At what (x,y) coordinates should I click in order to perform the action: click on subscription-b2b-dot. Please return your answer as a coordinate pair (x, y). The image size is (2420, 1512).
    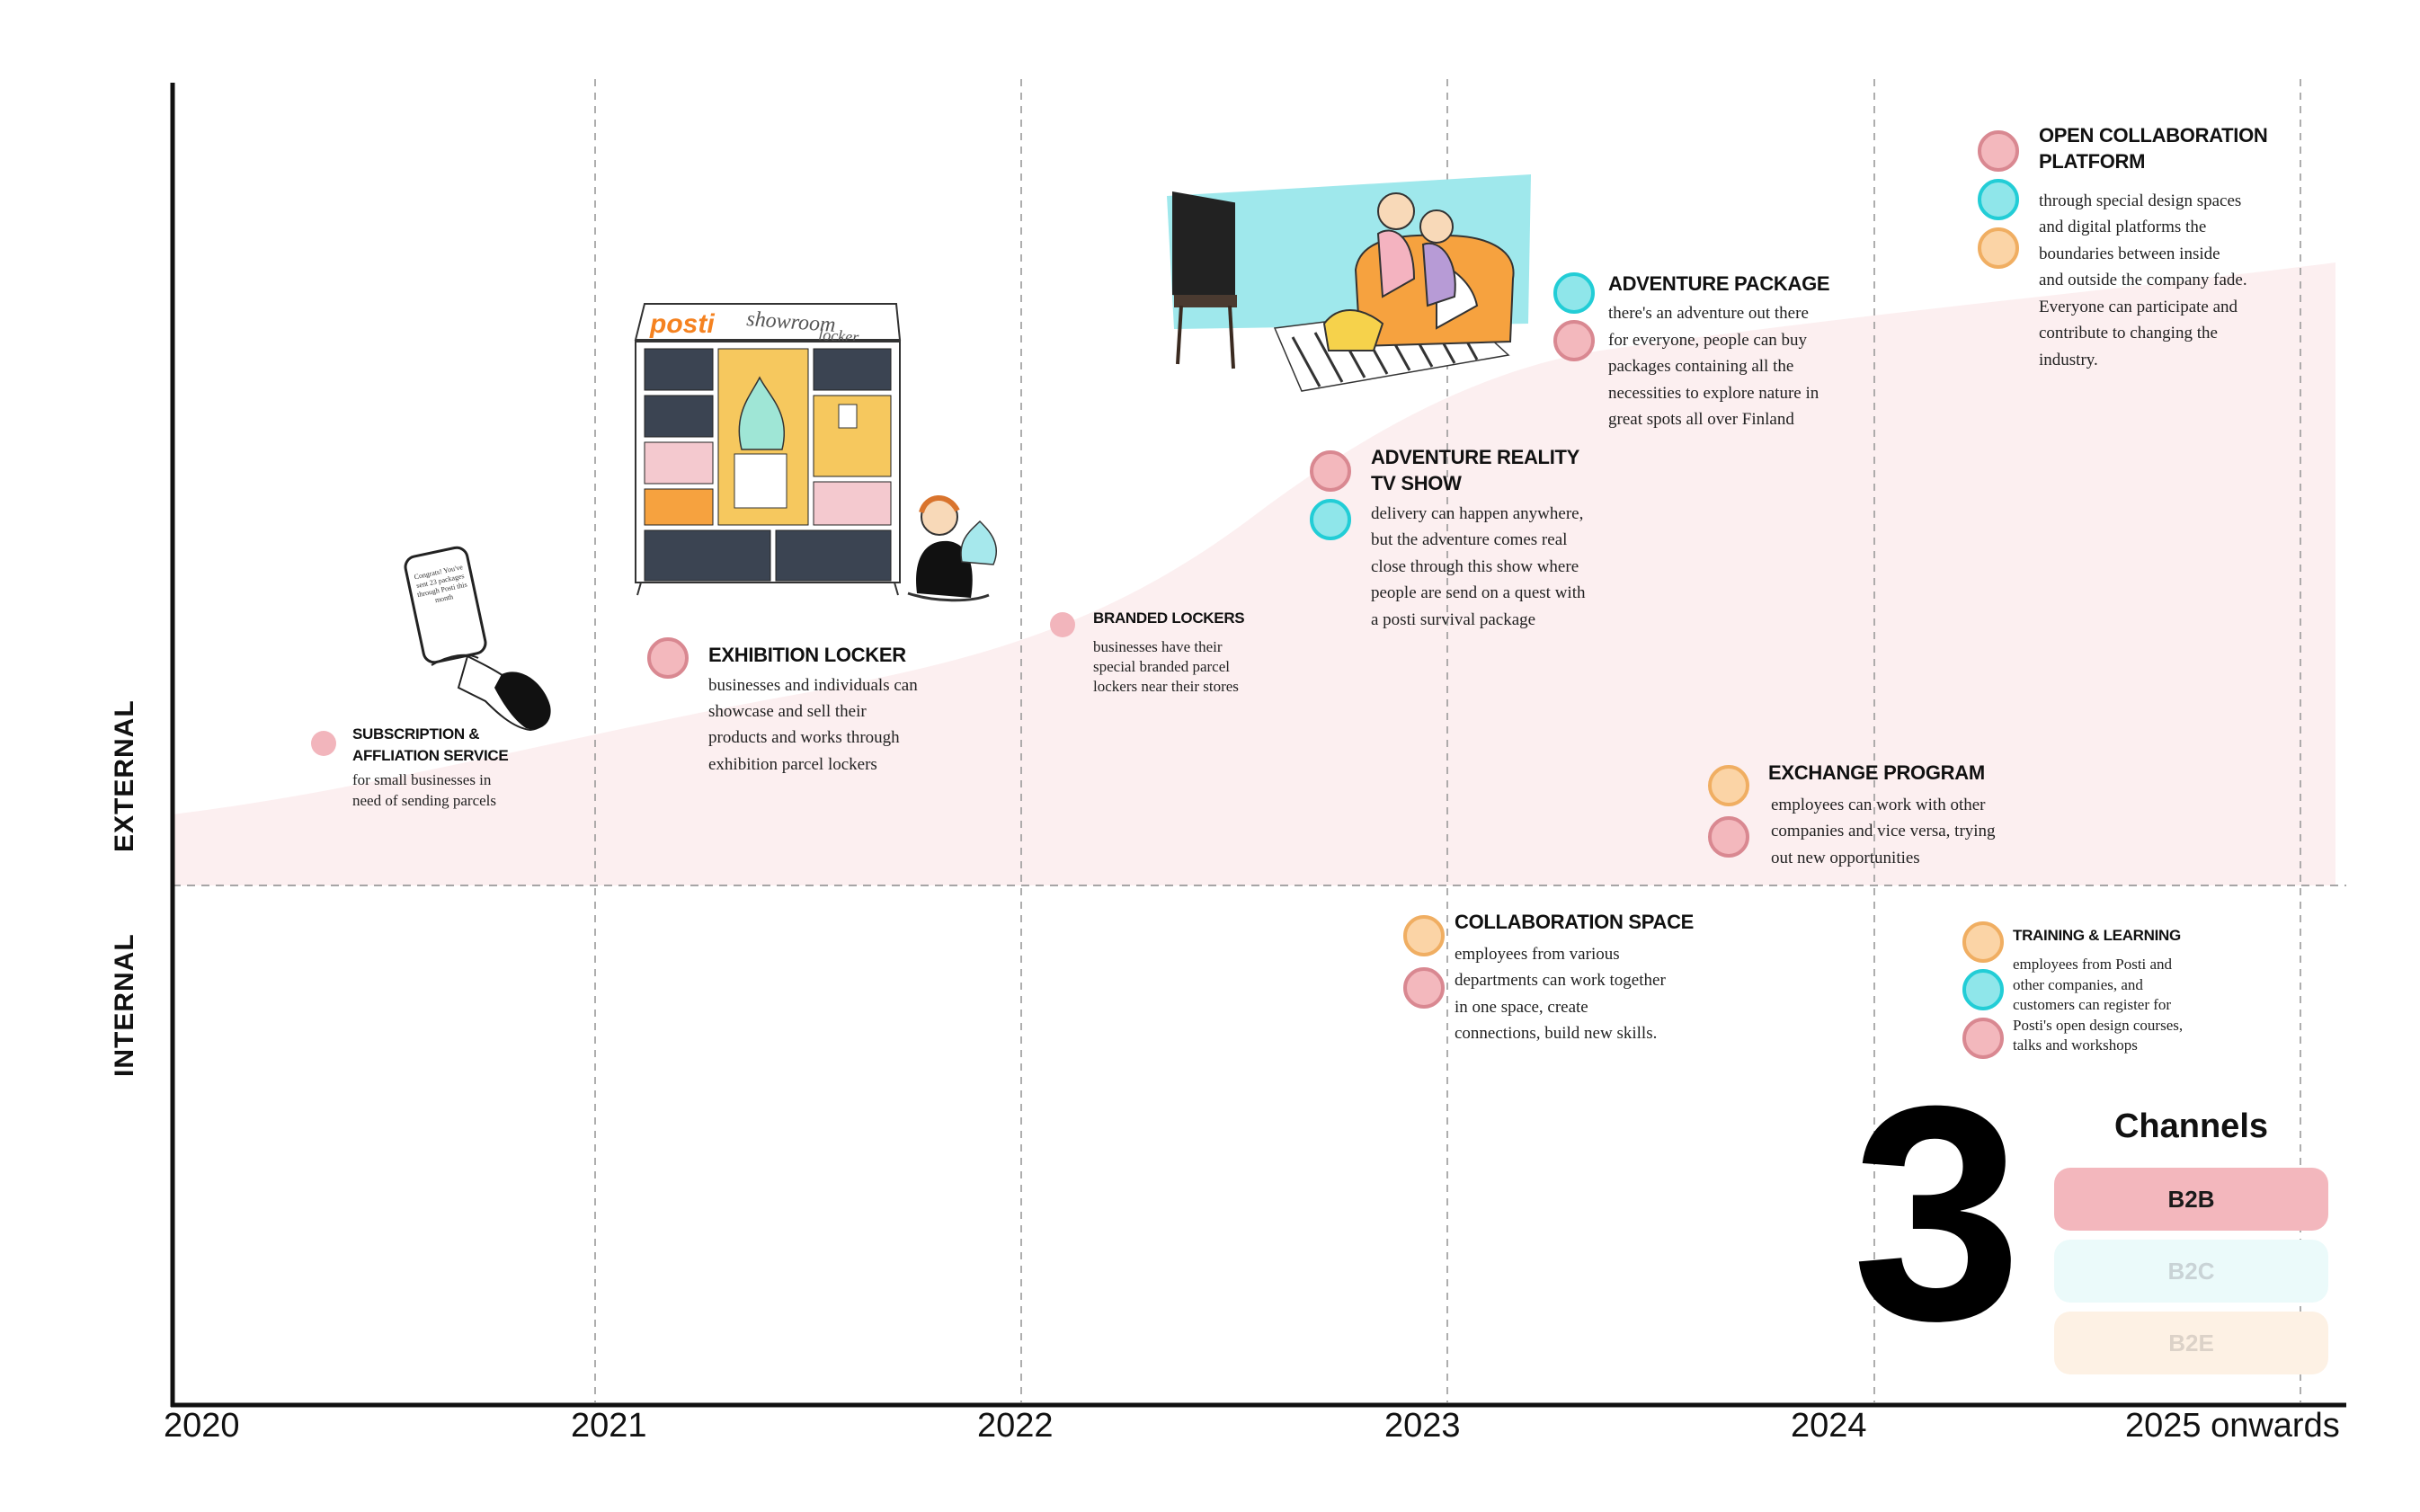
    Looking at the image, I should click on (323, 743).